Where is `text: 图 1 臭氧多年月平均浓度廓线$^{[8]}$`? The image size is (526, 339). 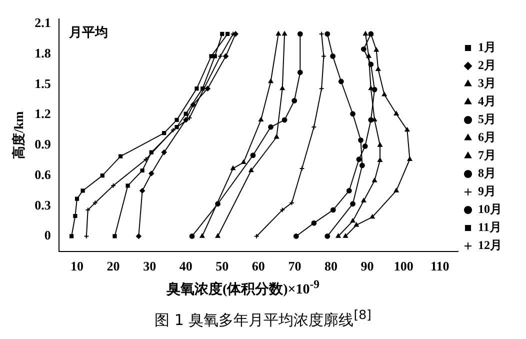 text: 图 1 臭氧多年月平均浓度廓线$^{[8]}$ is located at coordinates (263, 318).